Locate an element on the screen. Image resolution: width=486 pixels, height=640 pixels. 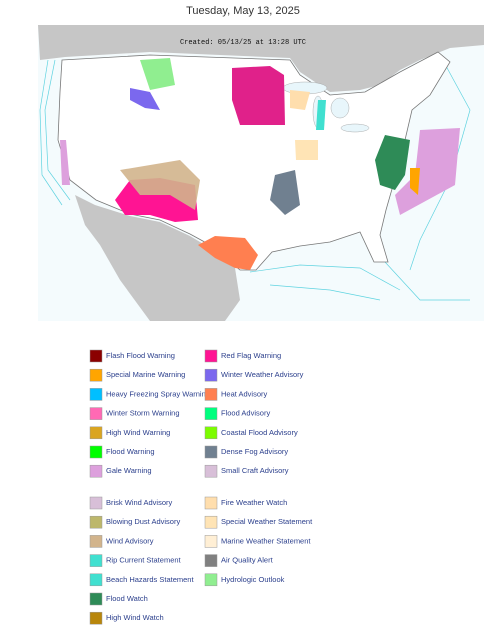
legend-label: Fire Weather Watch is located at coordinates (254, 502).